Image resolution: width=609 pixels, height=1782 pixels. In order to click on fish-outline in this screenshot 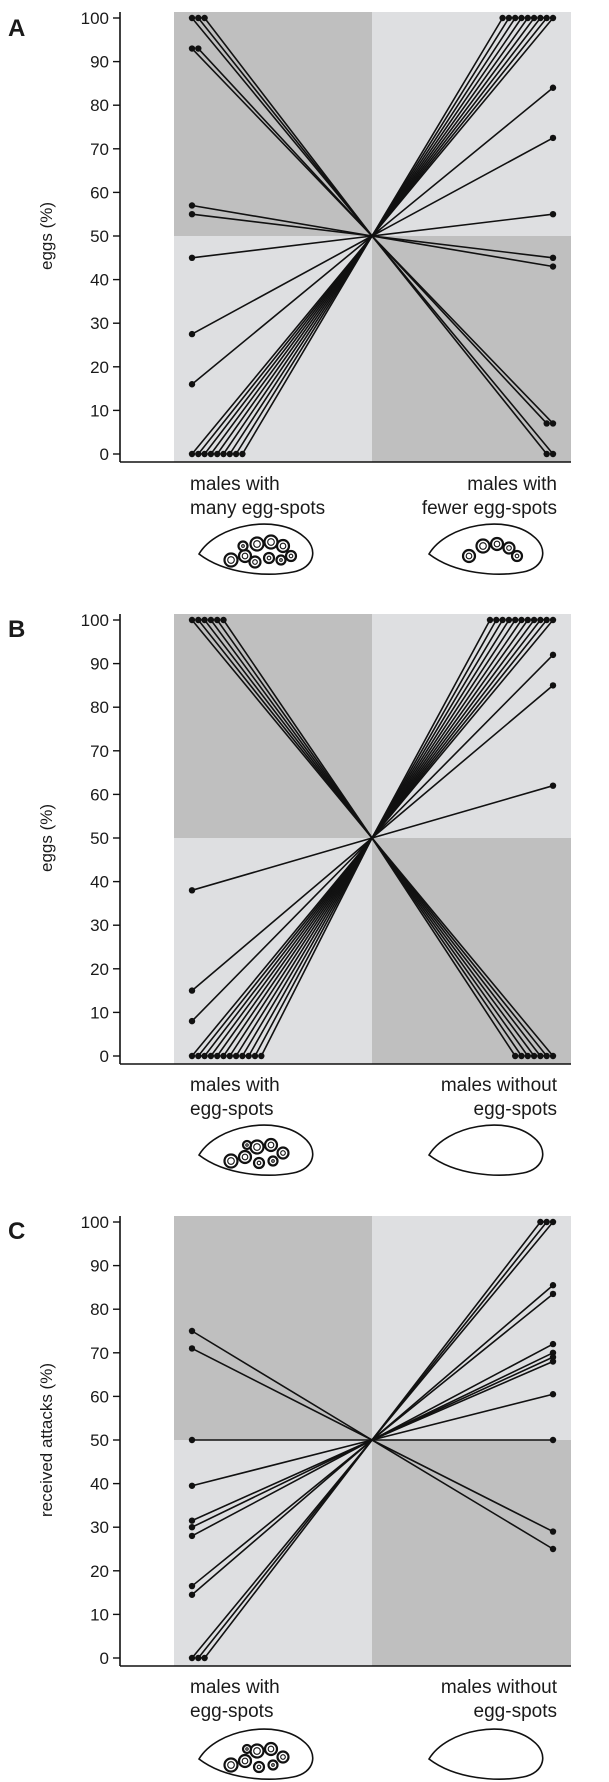, I will do `click(485, 1754)`.